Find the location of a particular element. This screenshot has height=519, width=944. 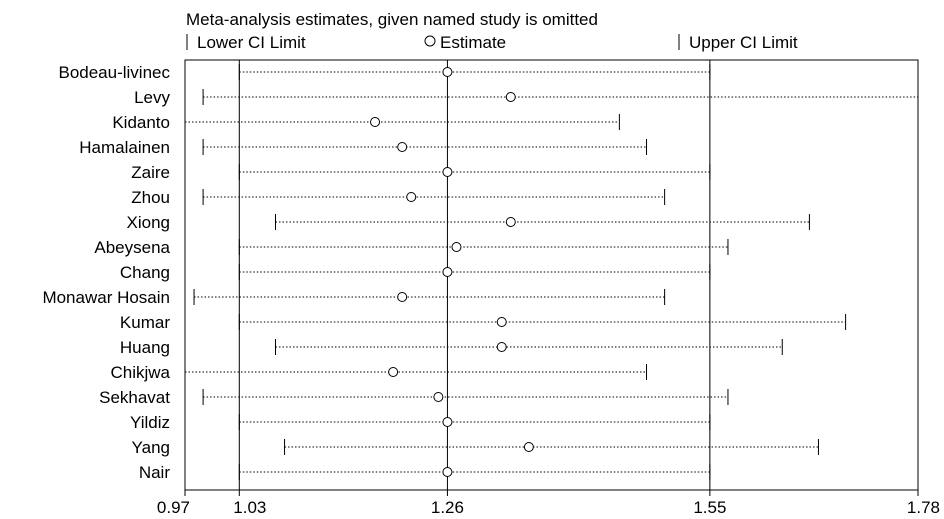

study-label: Levy is located at coordinates (152, 97).